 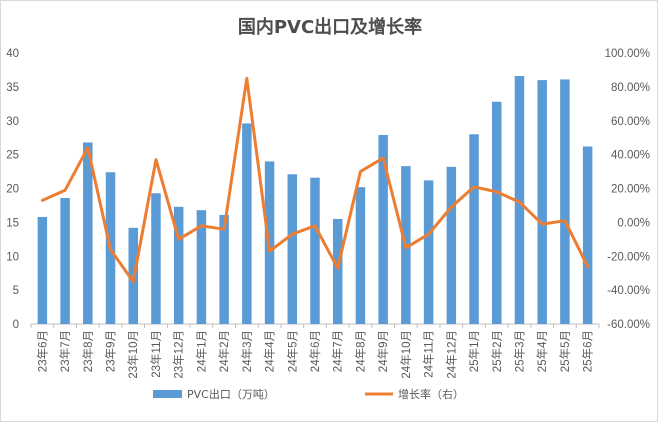 What do you see at coordinates (630, 190) in the screenshot?
I see `y-right-tick-label: 20.00%` at bounding box center [630, 190].